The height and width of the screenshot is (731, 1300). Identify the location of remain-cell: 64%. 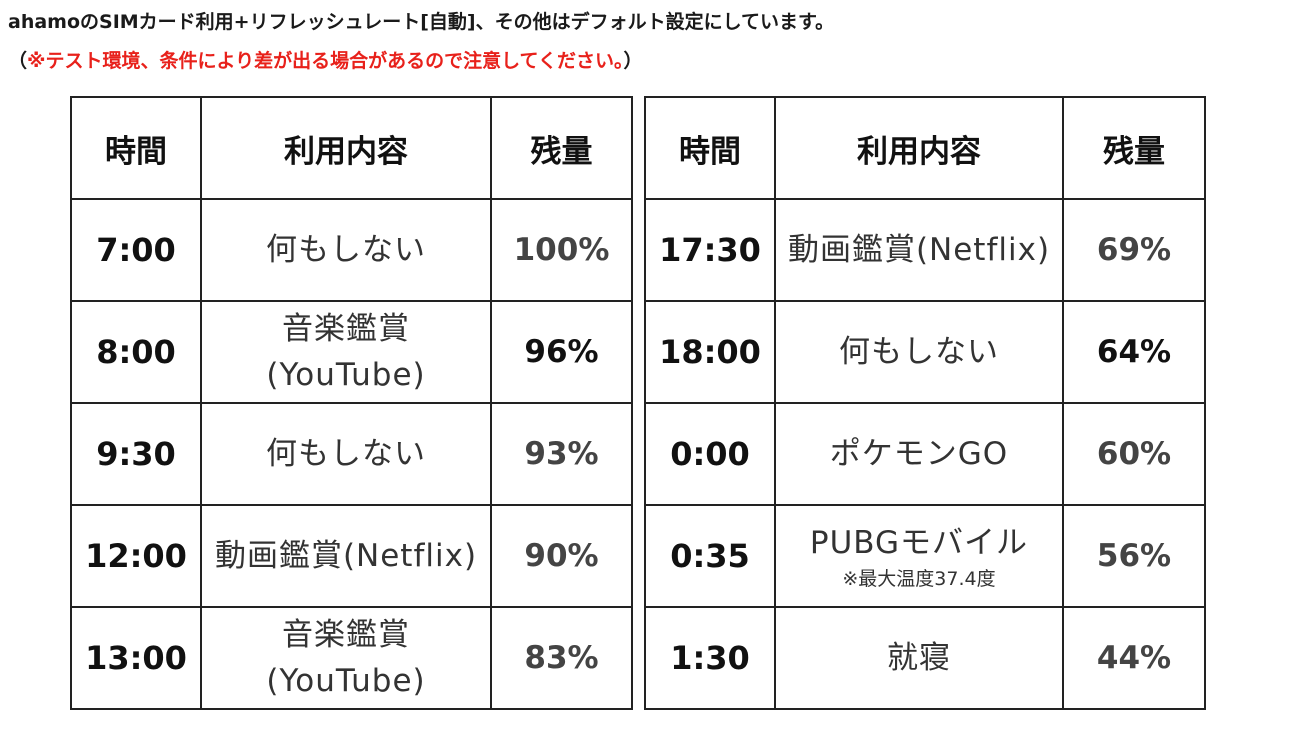
(1134, 352).